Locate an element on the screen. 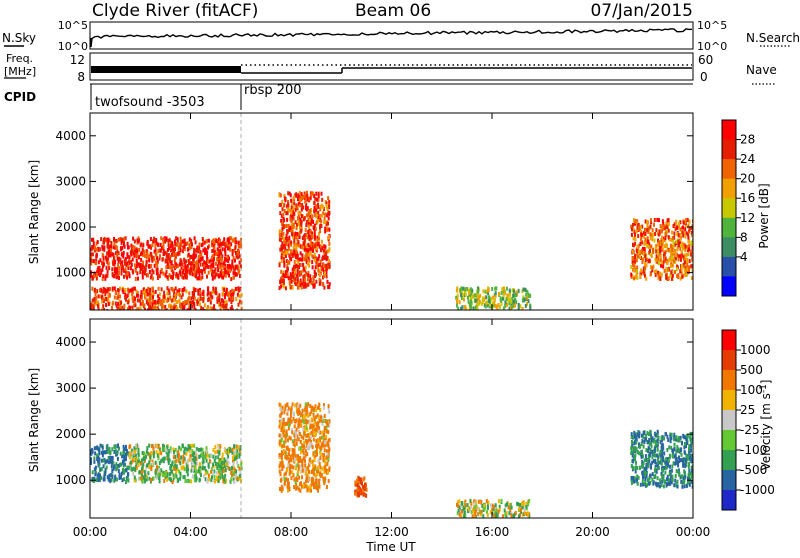 This screenshot has height=558, width=800. nave-tick-0: 0 is located at coordinates (704, 77).